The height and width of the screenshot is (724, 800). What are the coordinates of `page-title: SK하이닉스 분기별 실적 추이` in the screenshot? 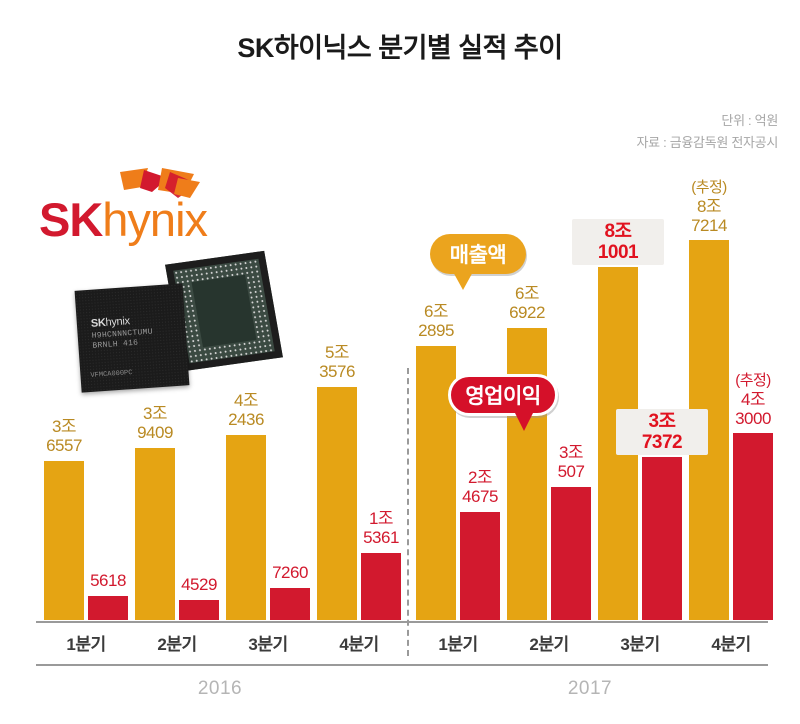 It's located at (400, 48).